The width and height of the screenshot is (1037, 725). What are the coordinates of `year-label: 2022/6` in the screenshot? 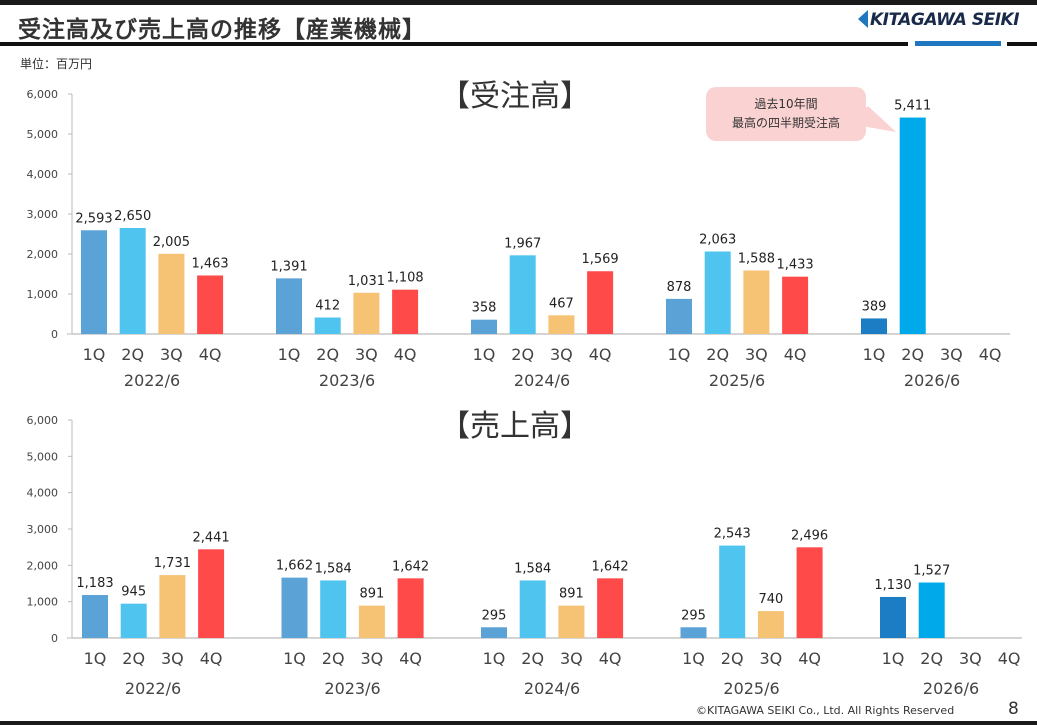 It's located at (153, 688).